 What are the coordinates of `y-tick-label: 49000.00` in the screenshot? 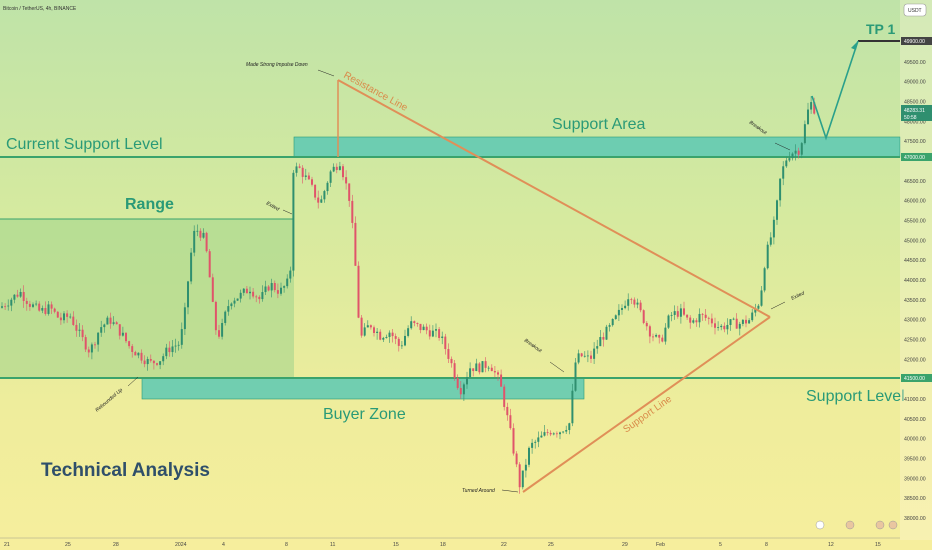 It's located at (915, 83).